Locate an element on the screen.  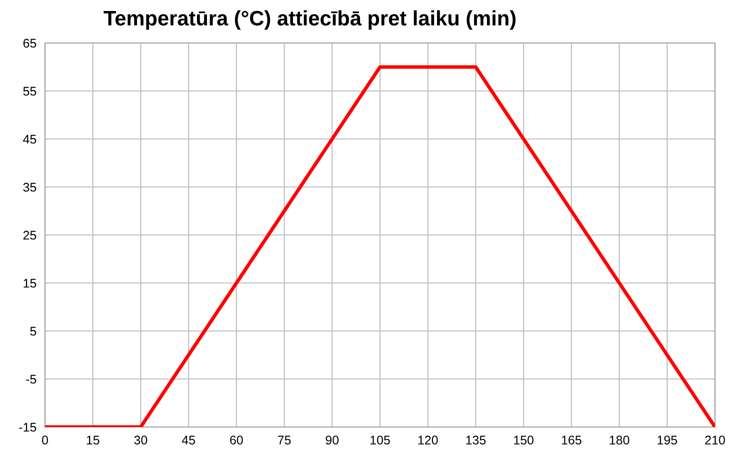
x-tick-label: 150 is located at coordinates (524, 440).